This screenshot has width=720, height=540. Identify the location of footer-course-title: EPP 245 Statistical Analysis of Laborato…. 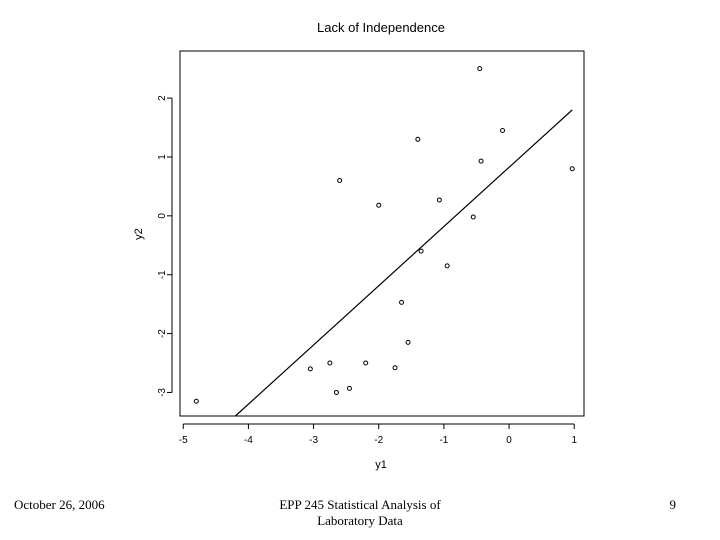
(360, 513).